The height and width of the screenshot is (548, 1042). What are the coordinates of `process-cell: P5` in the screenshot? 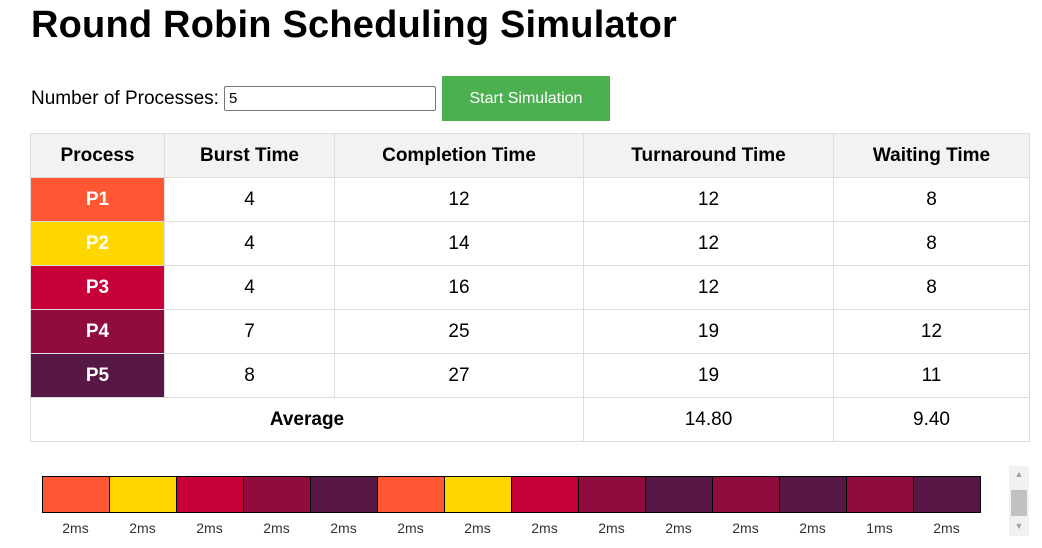 It's located at (97, 375).